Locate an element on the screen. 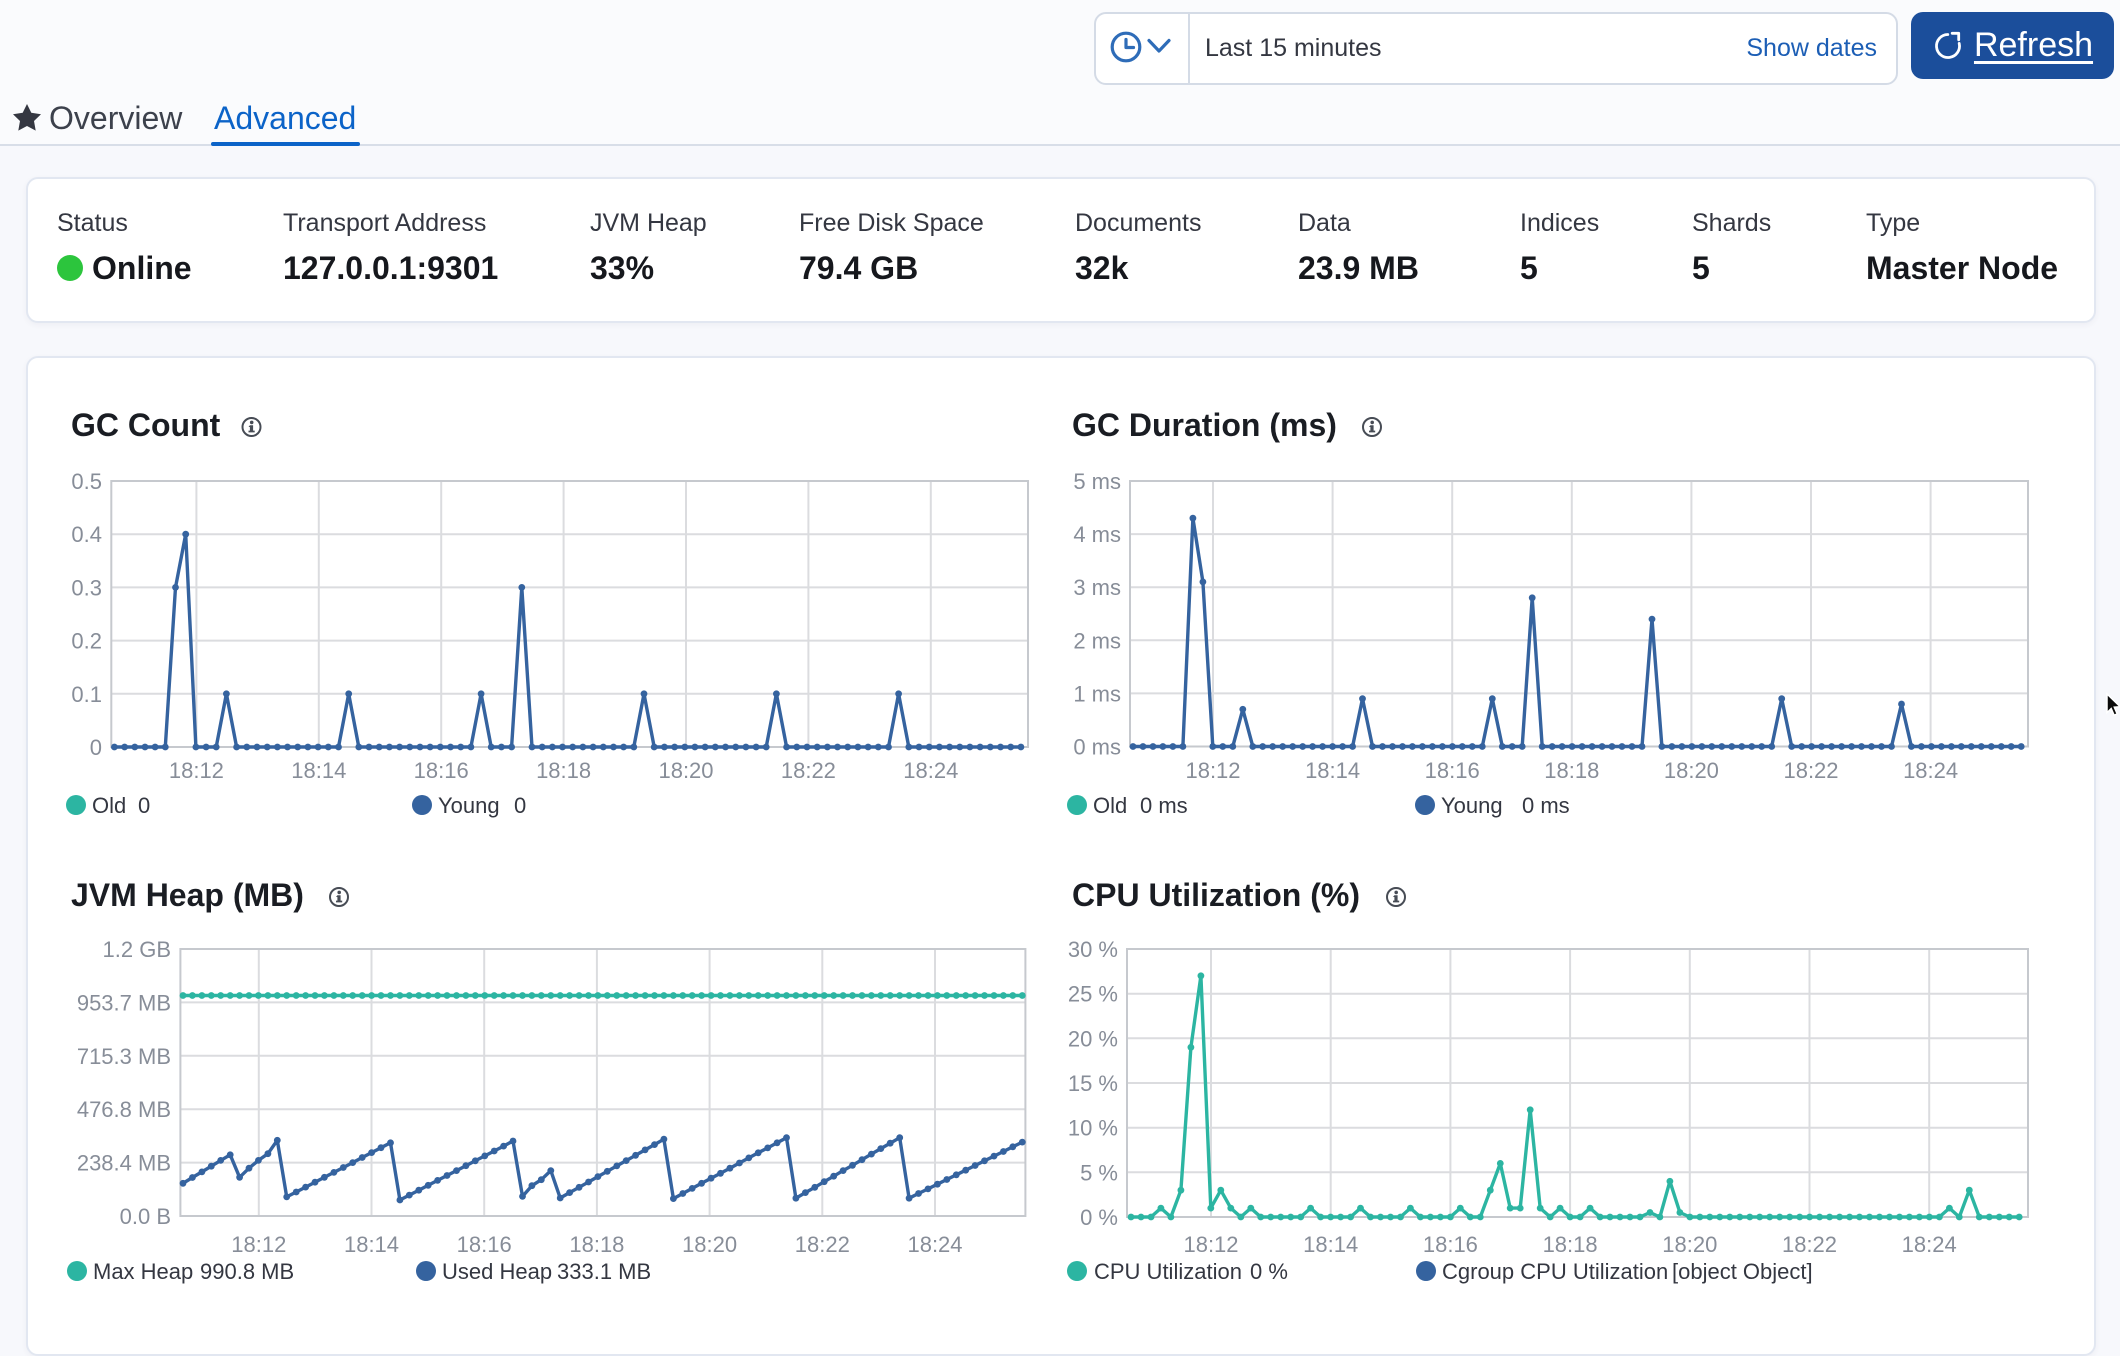 The width and height of the screenshot is (2120, 1356). svg-text: 953.7 MB is located at coordinates (124, 1002).